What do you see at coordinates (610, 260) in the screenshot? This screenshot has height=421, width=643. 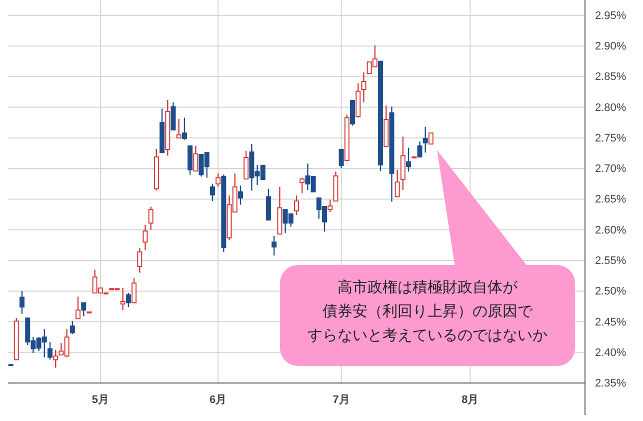 I see `y-tick-label: 2.55%` at bounding box center [610, 260].